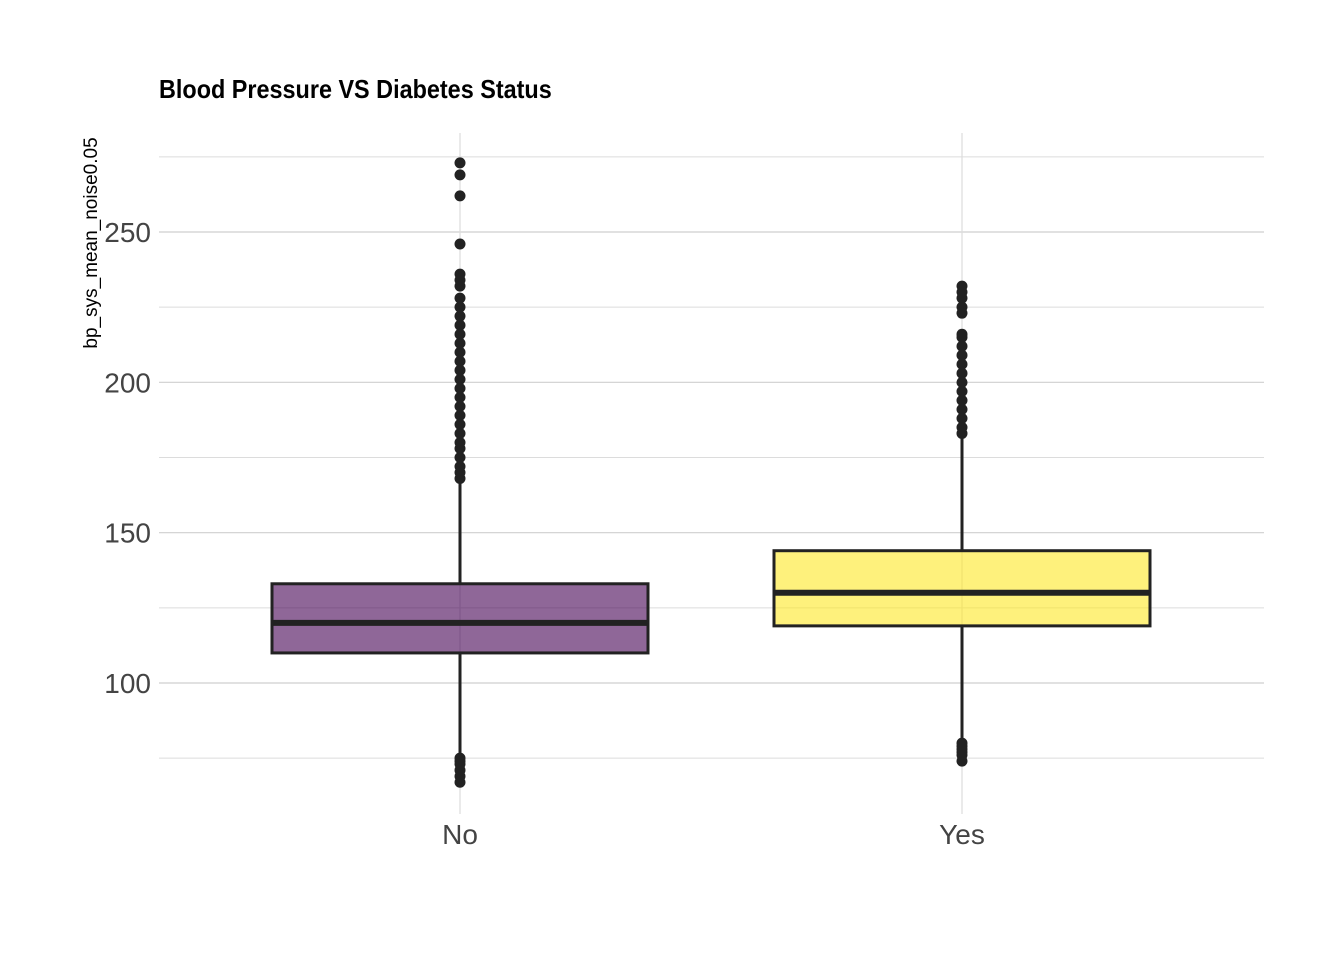  I want to click on y-tick-label: 100, so click(127, 683).